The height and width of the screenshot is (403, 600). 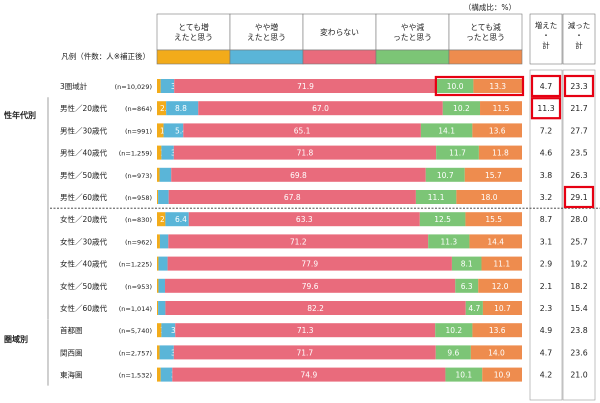 I want to click on data-label: 71.2, so click(x=298, y=241).